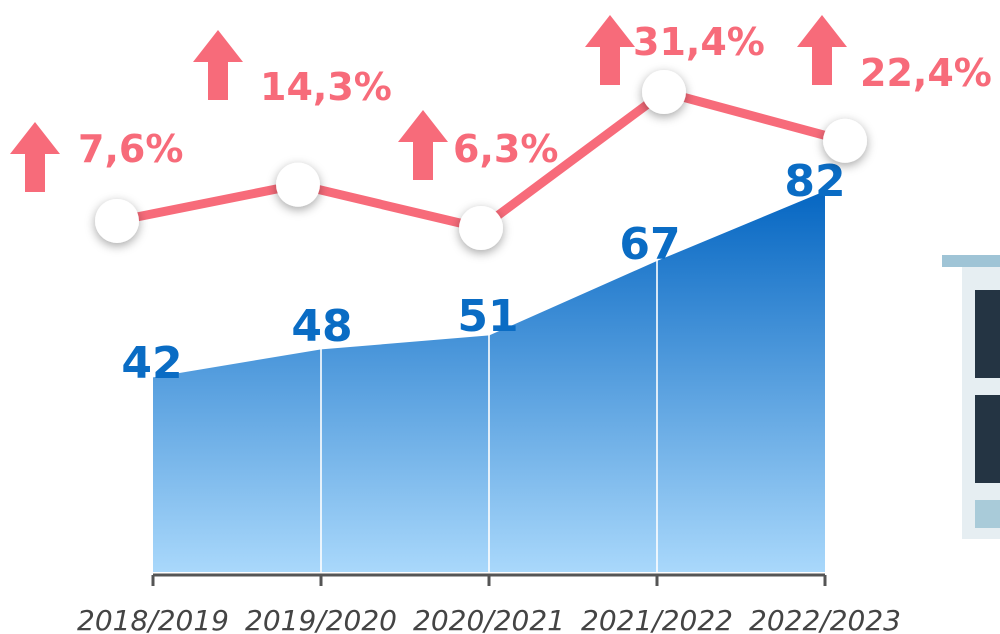 The height and width of the screenshot is (634, 1000). What do you see at coordinates (326, 87) in the screenshot?
I see `growth-label: 14,3%` at bounding box center [326, 87].